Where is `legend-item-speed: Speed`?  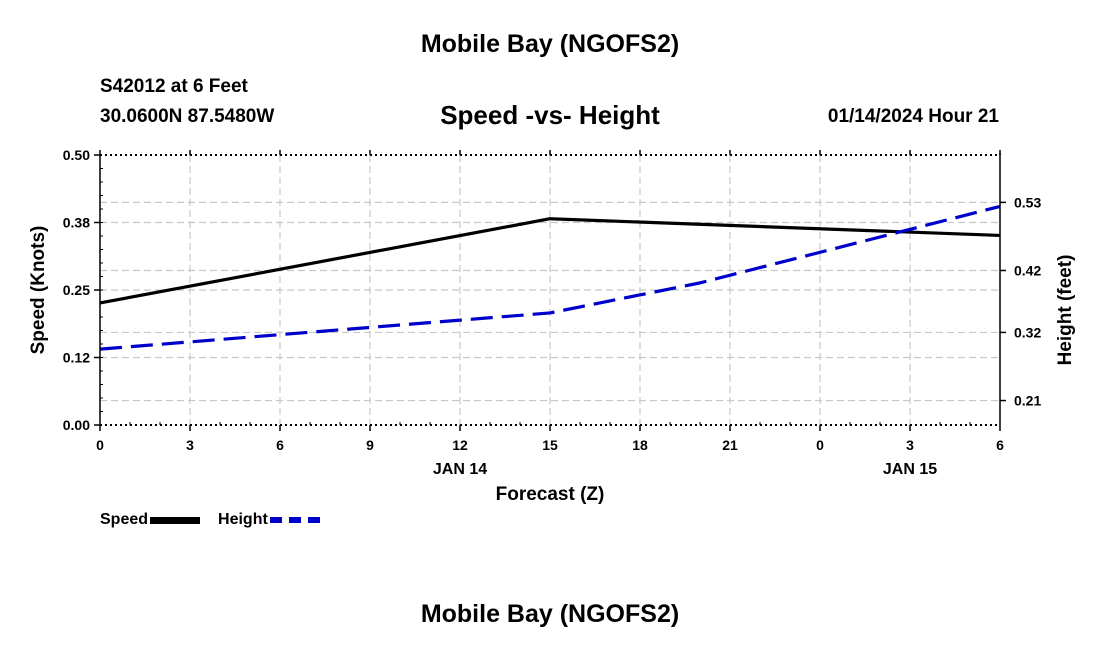 legend-item-speed: Speed is located at coordinates (150, 520).